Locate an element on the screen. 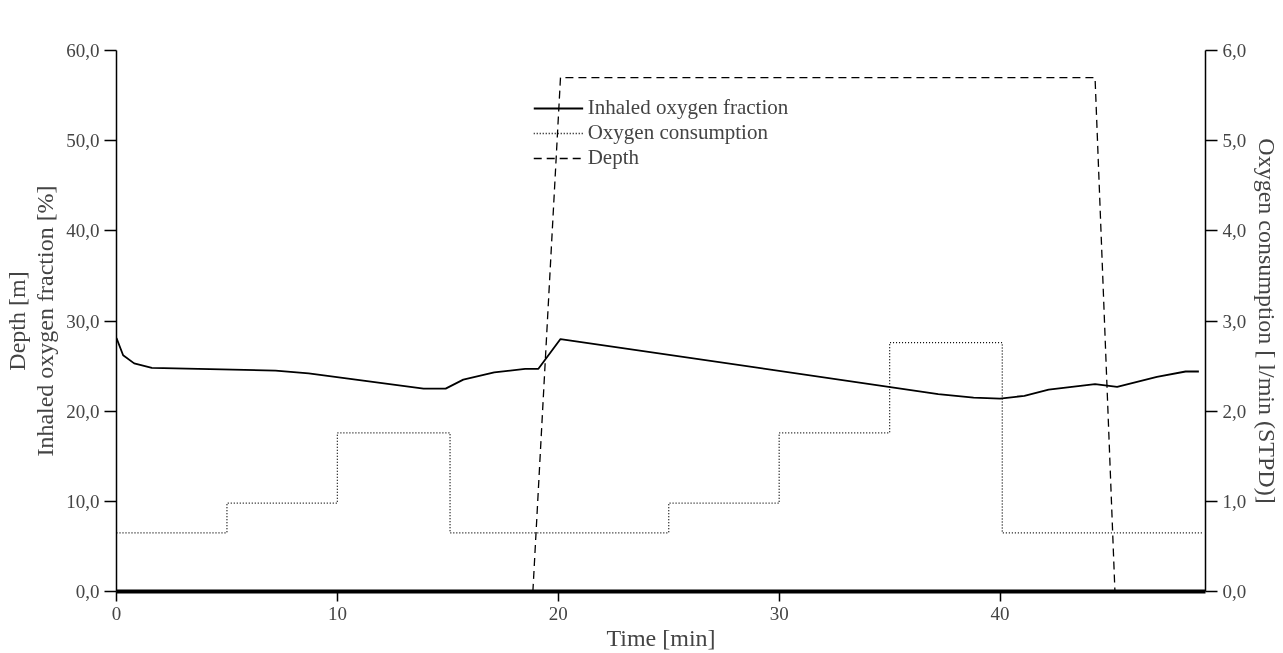 The image size is (1283, 653). y-tick-label: 60,0 is located at coordinates (83, 50).